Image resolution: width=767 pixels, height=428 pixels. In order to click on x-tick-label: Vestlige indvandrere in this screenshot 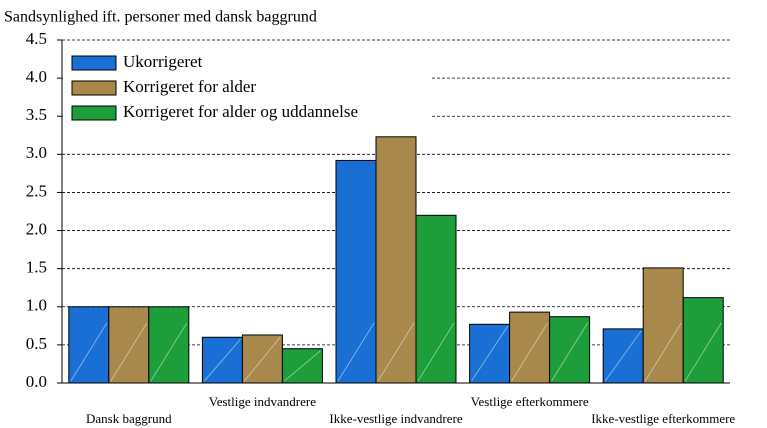, I will do `click(262, 401)`.